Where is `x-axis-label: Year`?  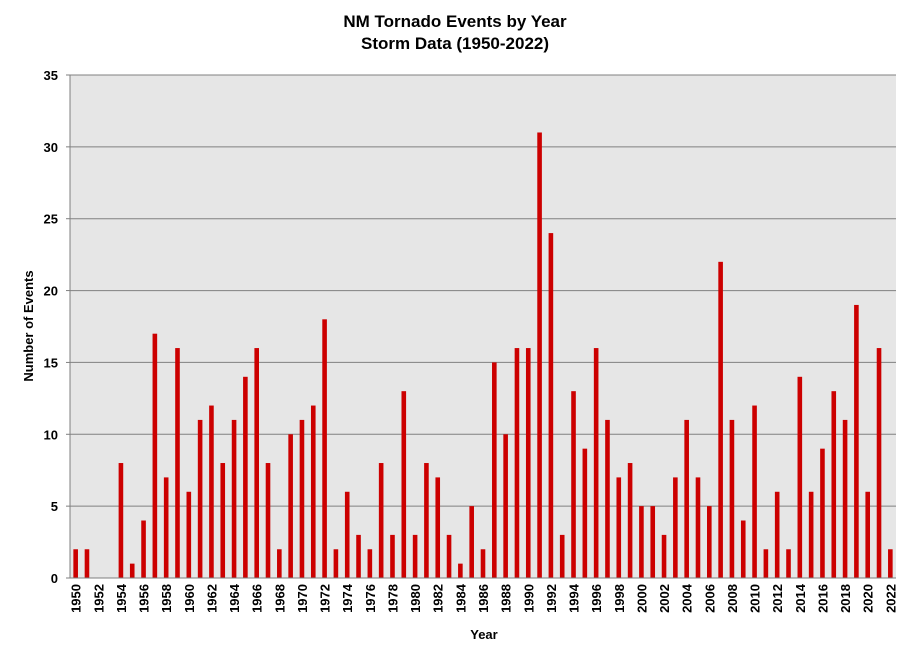
x-axis-label: Year is located at coordinates (483, 634).